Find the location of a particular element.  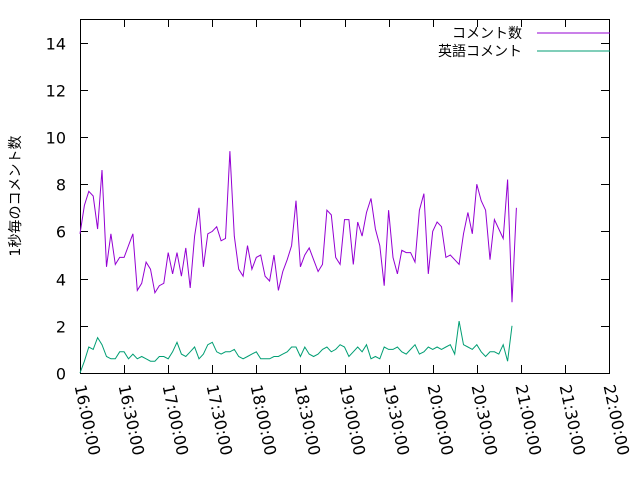

y-tick-label: 14 is located at coordinates (56, 44).